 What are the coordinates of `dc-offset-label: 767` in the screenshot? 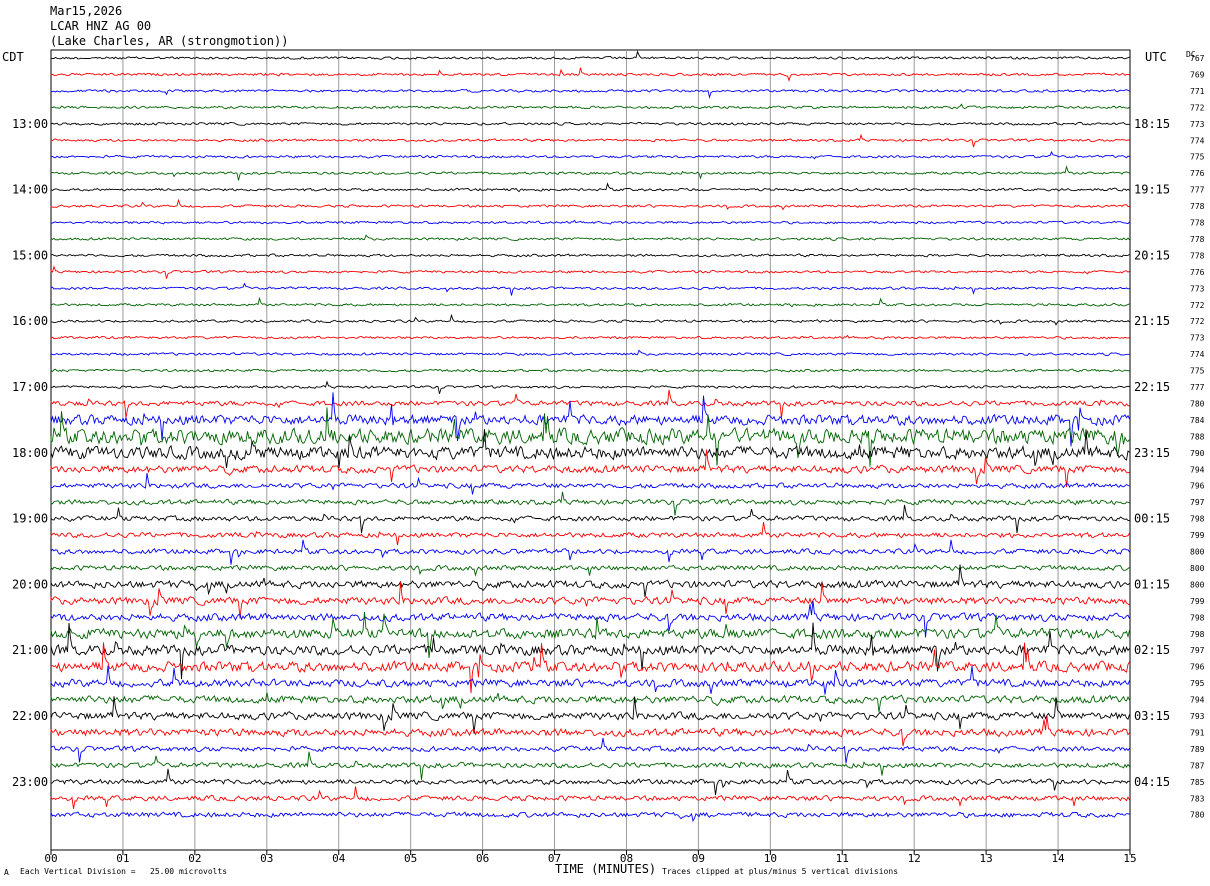 It's located at (1197, 58).